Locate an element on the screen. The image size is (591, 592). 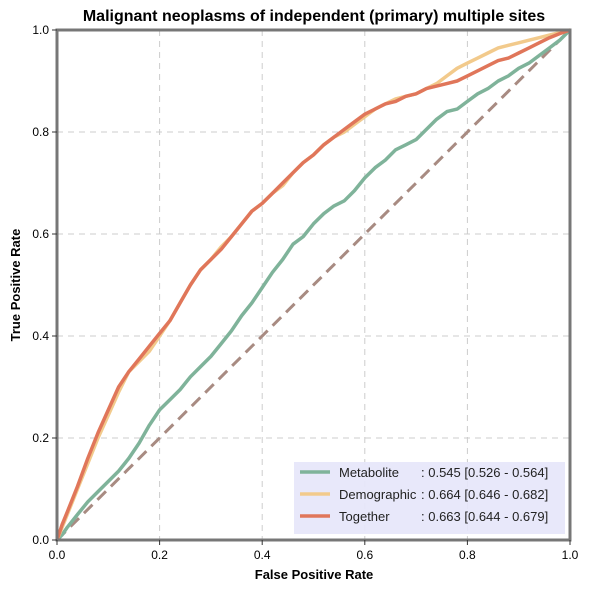
x-tick-label: 0.8 is located at coordinates (467, 555).